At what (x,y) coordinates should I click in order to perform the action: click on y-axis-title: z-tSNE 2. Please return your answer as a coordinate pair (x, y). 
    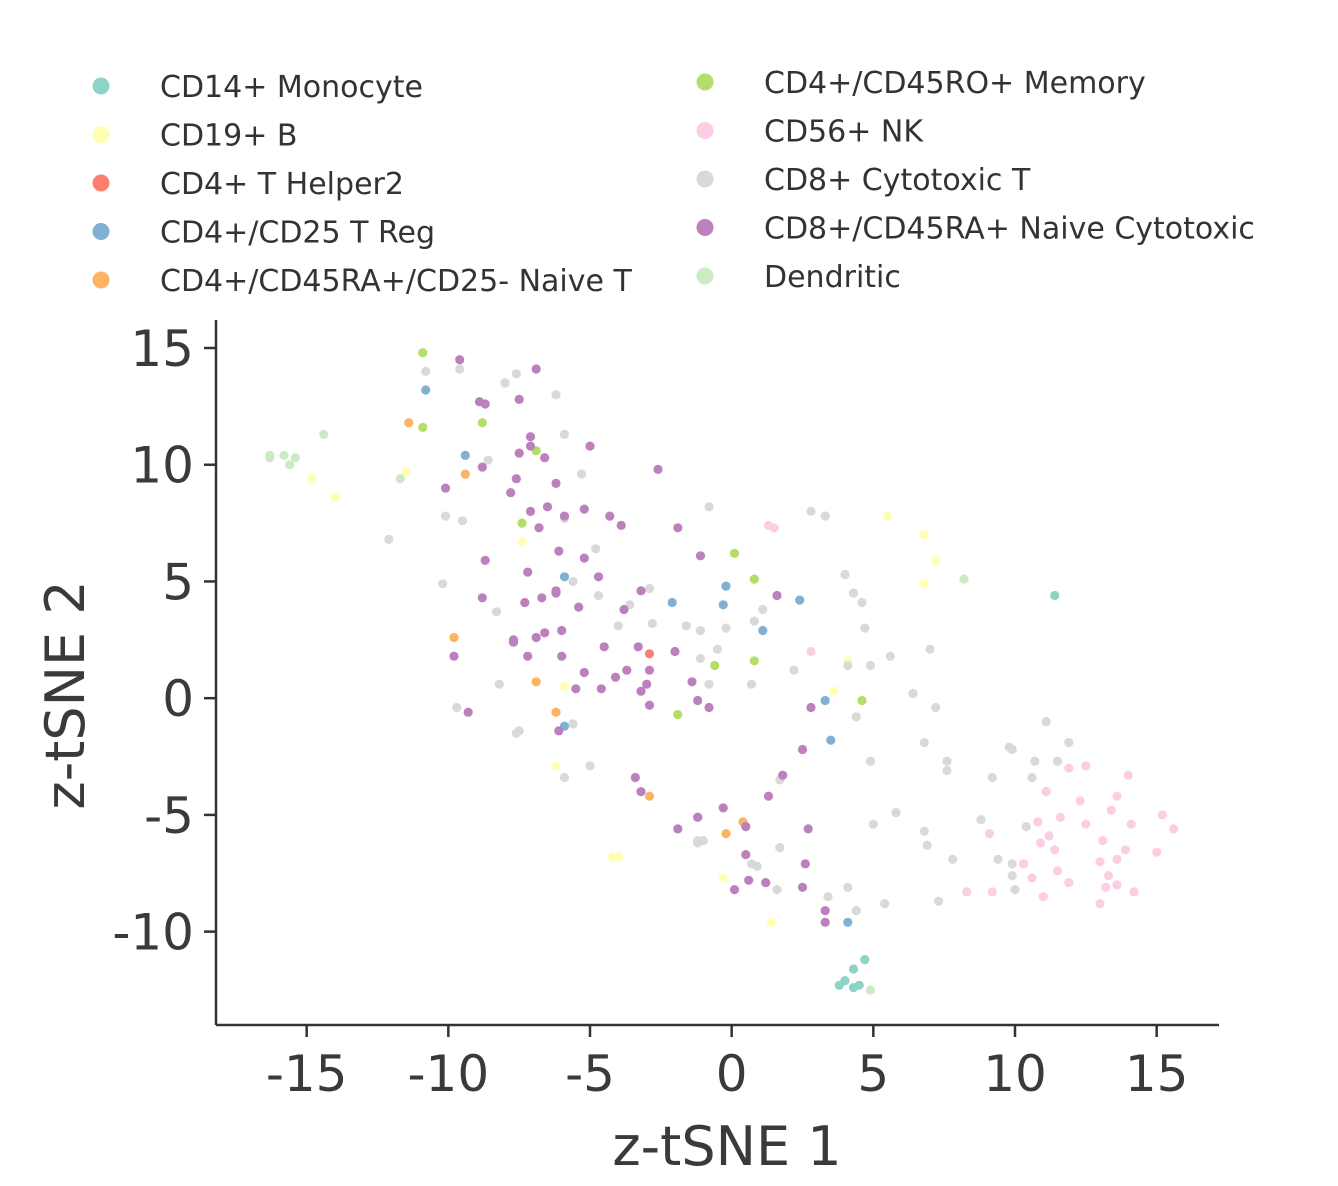
    Looking at the image, I should click on (65, 694).